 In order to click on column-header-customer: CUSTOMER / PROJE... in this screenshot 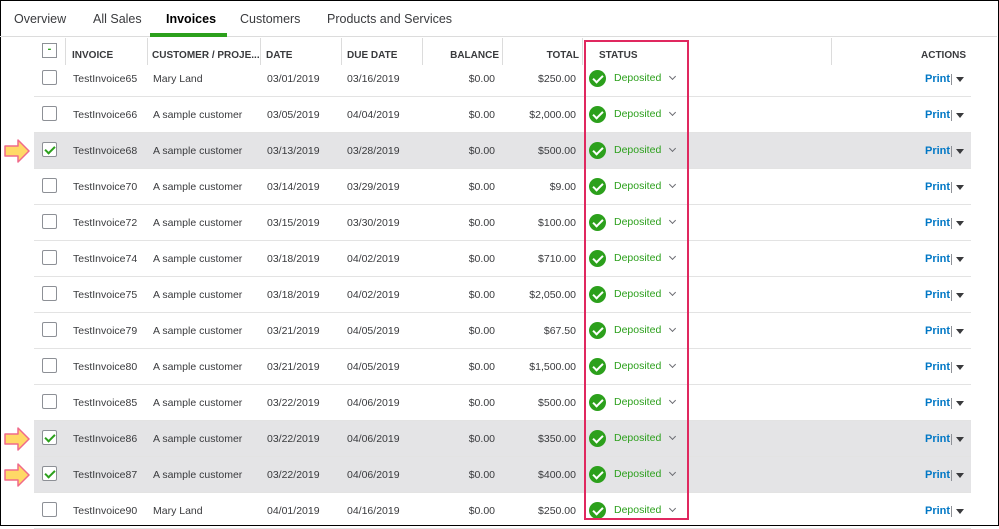, I will do `click(206, 55)`.